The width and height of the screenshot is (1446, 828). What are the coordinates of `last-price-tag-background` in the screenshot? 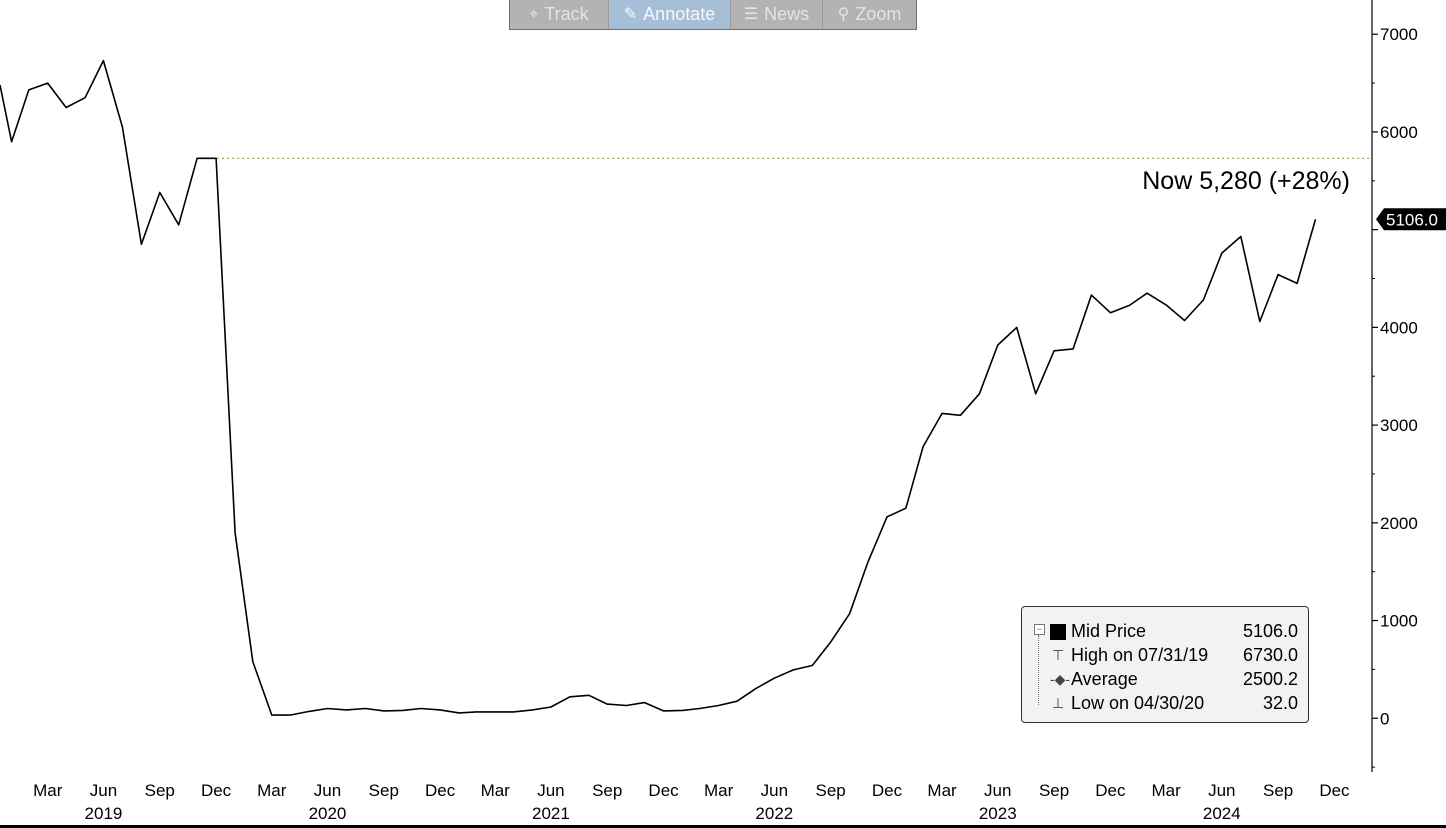 It's located at (1411, 219).